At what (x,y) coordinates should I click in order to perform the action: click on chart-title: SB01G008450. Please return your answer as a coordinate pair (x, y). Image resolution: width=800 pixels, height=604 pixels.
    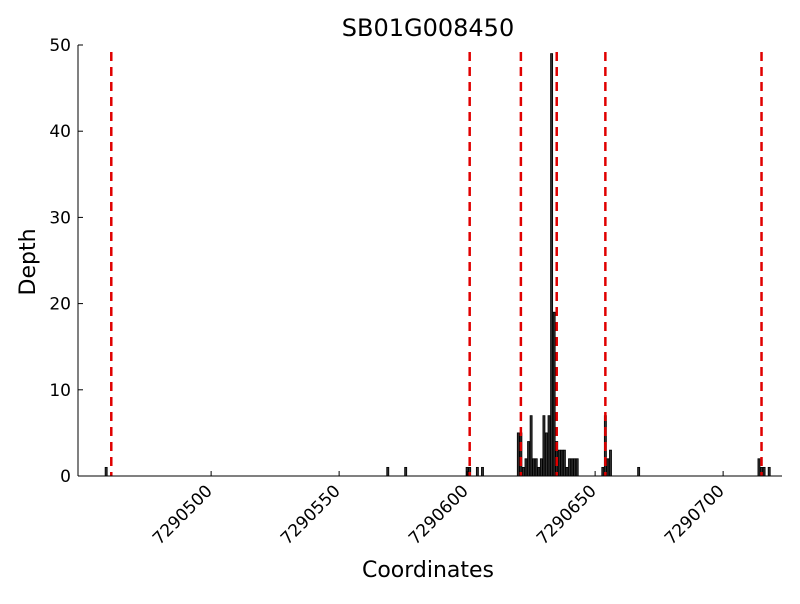
    Looking at the image, I should click on (428, 28).